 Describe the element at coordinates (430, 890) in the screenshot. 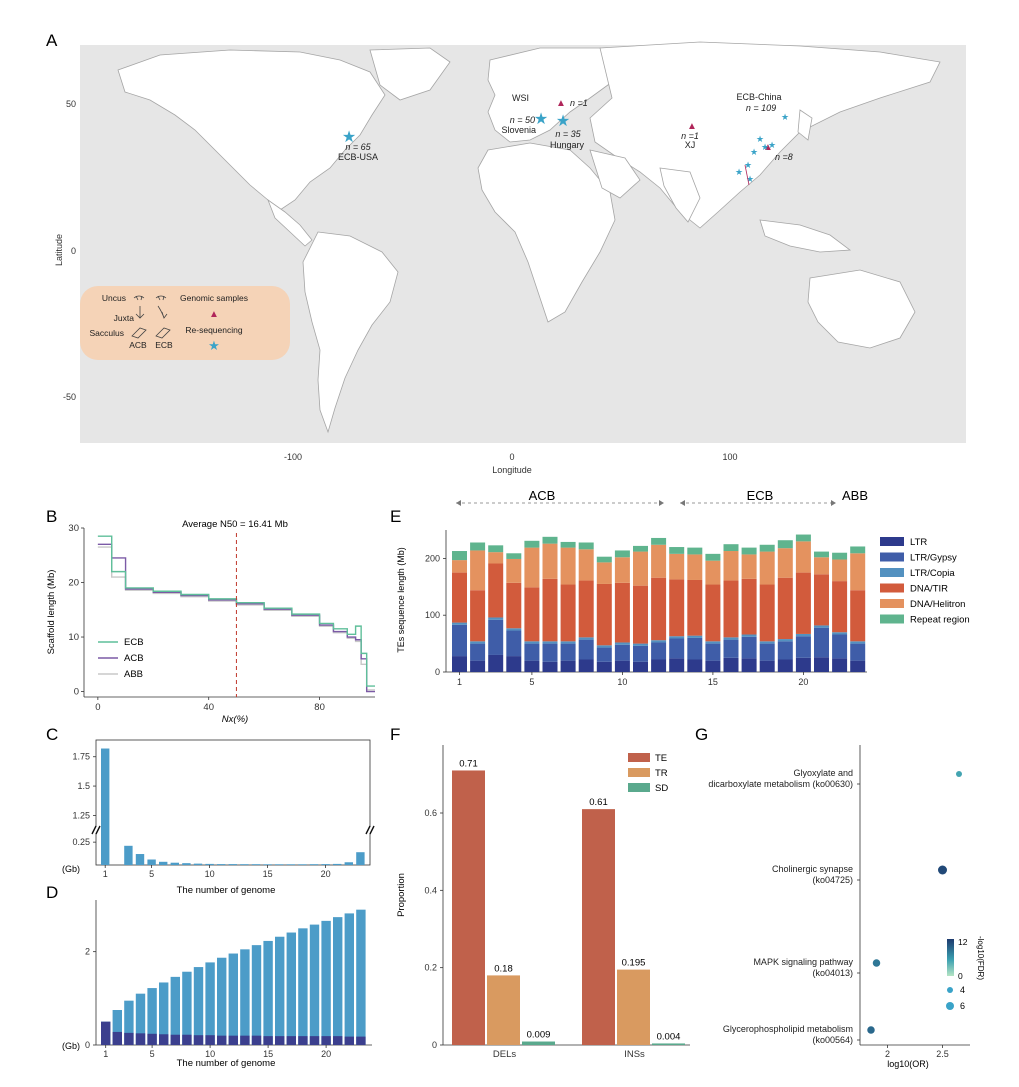

I see `panel-f-ytick-label: 0.4` at that location.